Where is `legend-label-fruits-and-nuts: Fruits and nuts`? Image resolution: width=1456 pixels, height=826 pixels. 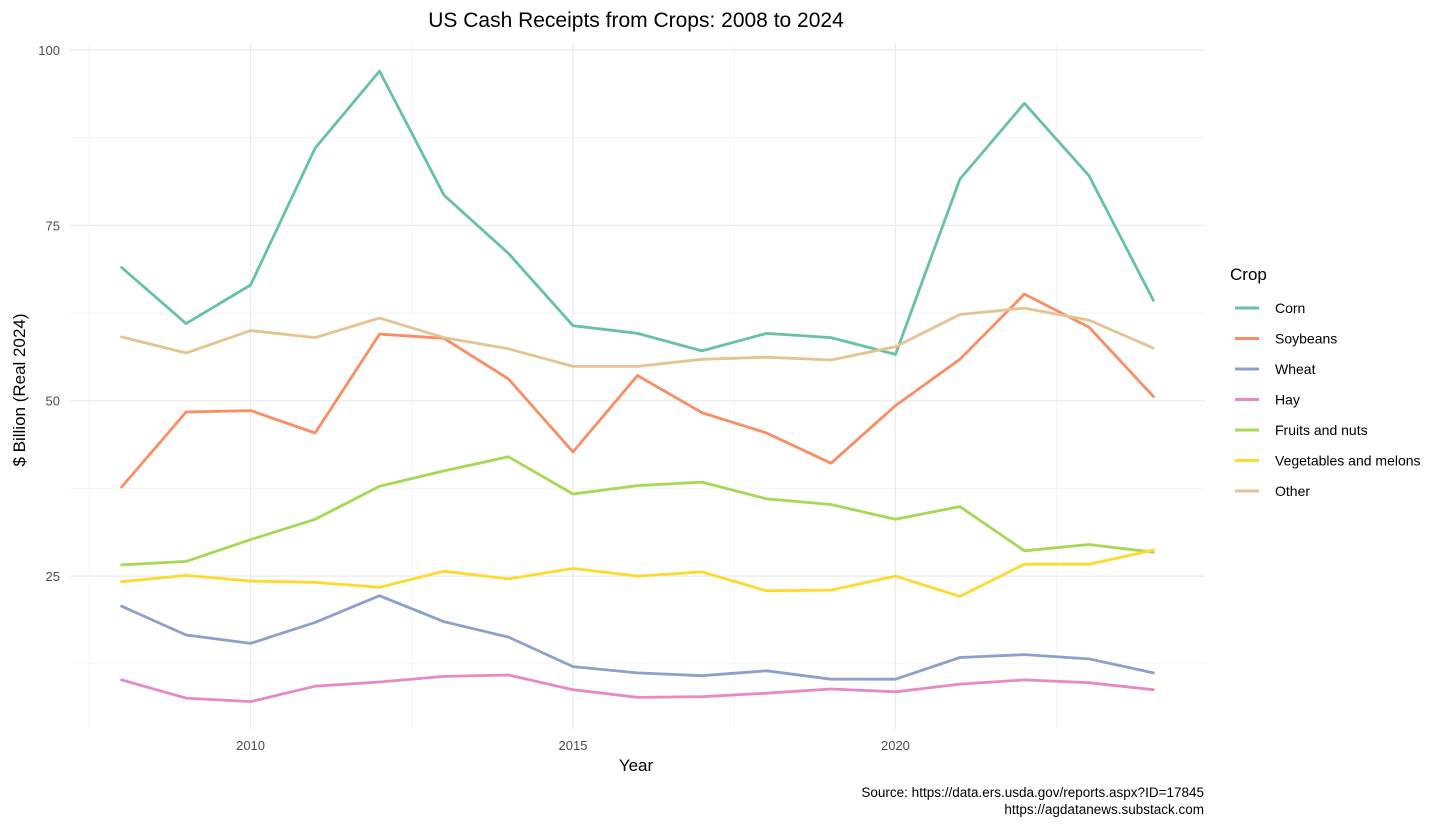
legend-label-fruits-and-nuts: Fruits and nuts is located at coordinates (1321, 430).